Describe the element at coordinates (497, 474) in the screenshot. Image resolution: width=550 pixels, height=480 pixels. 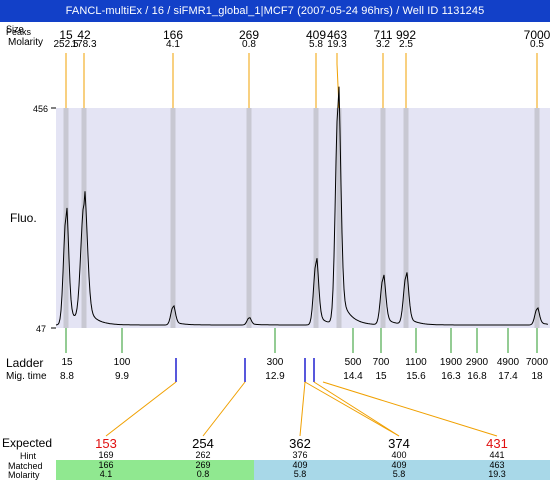
I see `matched-molarity-value: 19.3` at that location.